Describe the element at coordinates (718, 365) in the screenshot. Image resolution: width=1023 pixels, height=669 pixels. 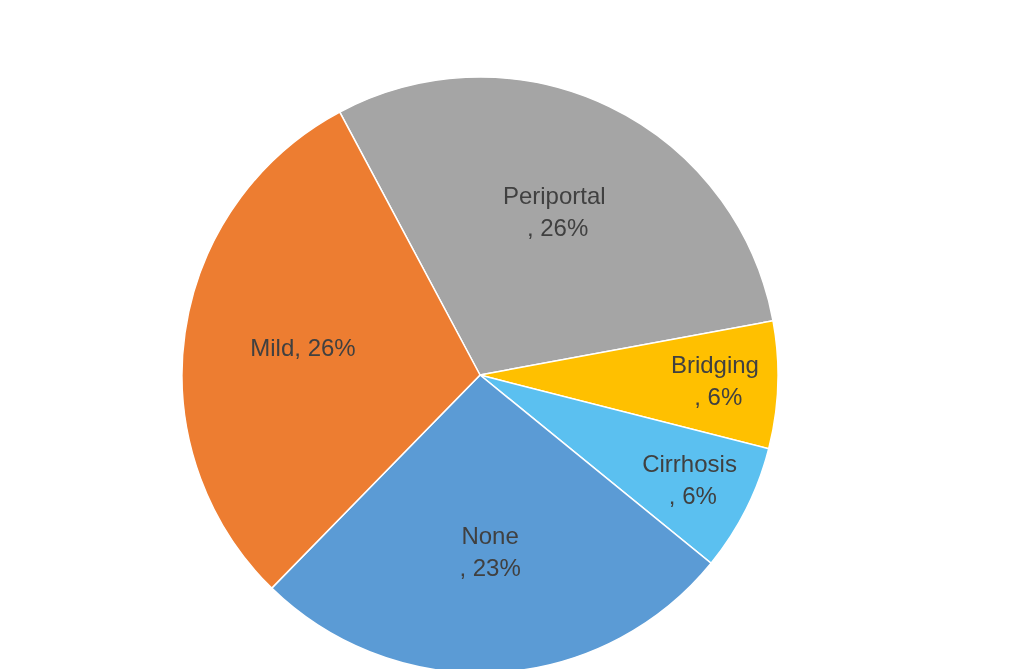
I see `slice-label: Bridging` at that location.